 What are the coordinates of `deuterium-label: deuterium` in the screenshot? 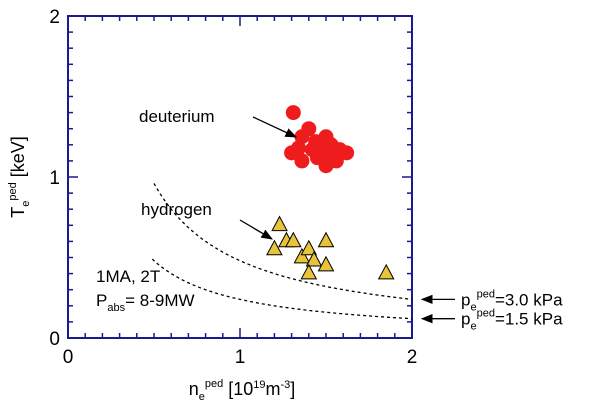 It's located at (177, 116).